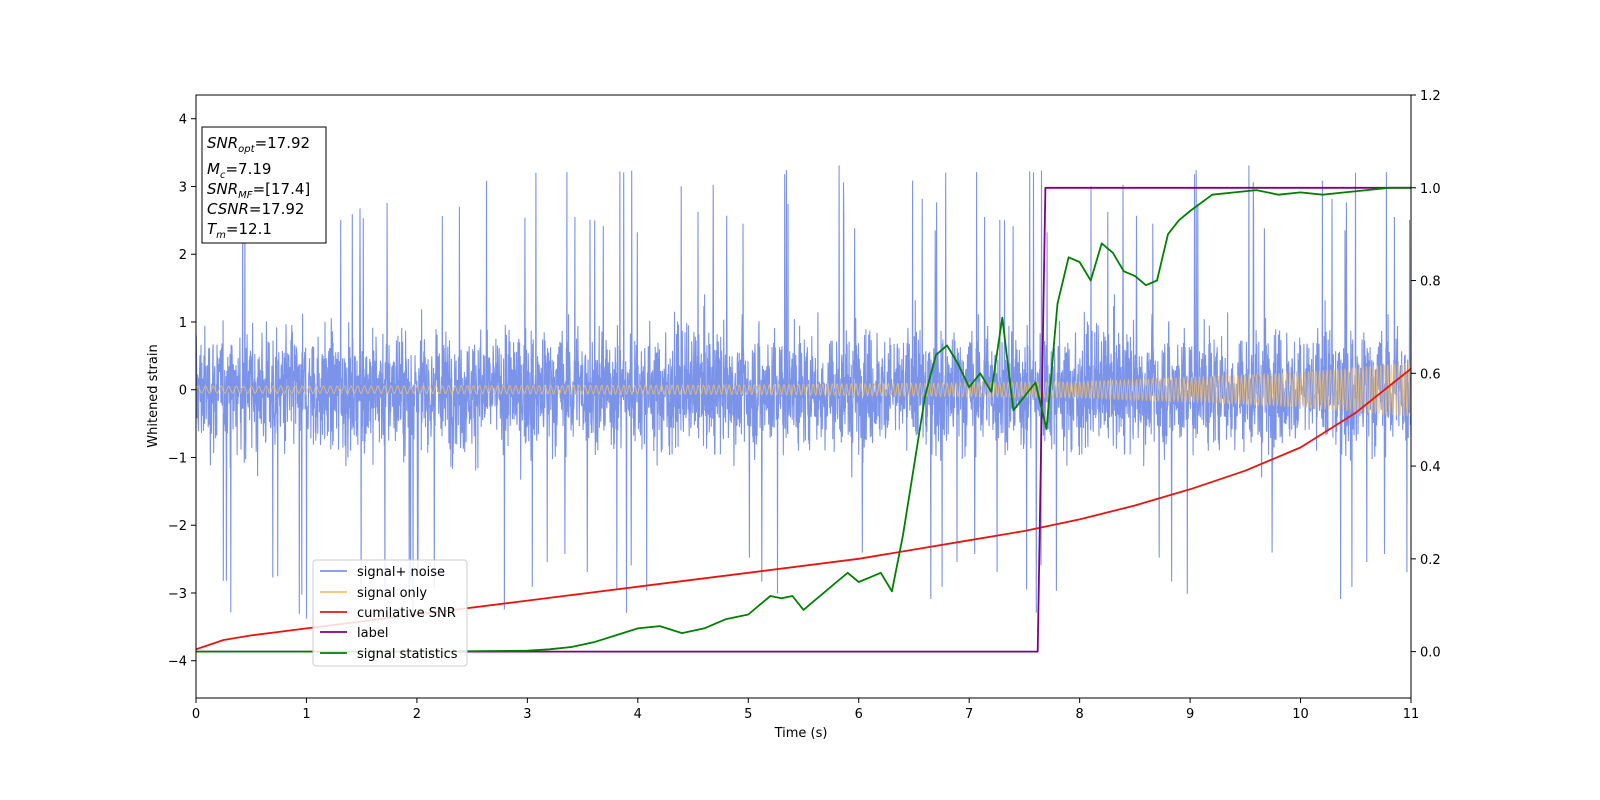 Image resolution: width=1600 pixels, height=800 pixels. I want to click on legend-label-label: label, so click(372, 633).